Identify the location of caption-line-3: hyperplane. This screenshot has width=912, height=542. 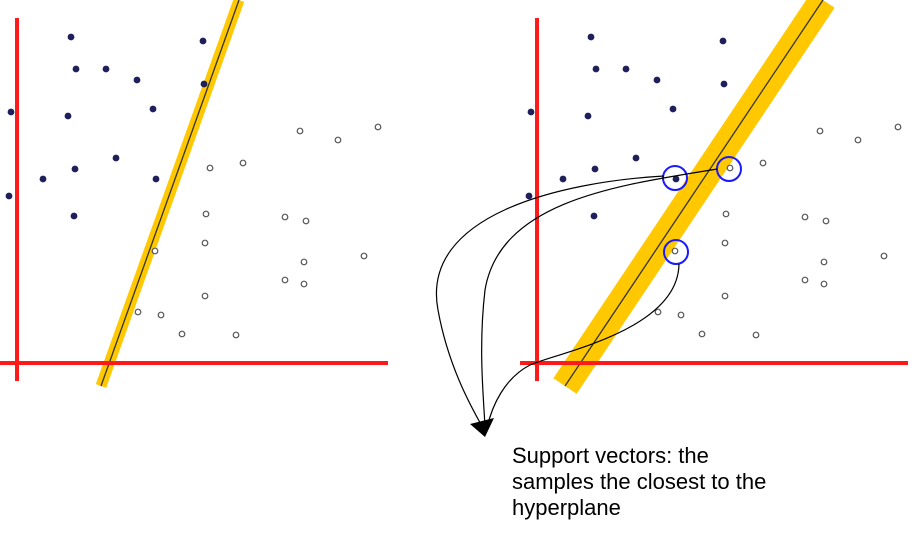
(566, 507).